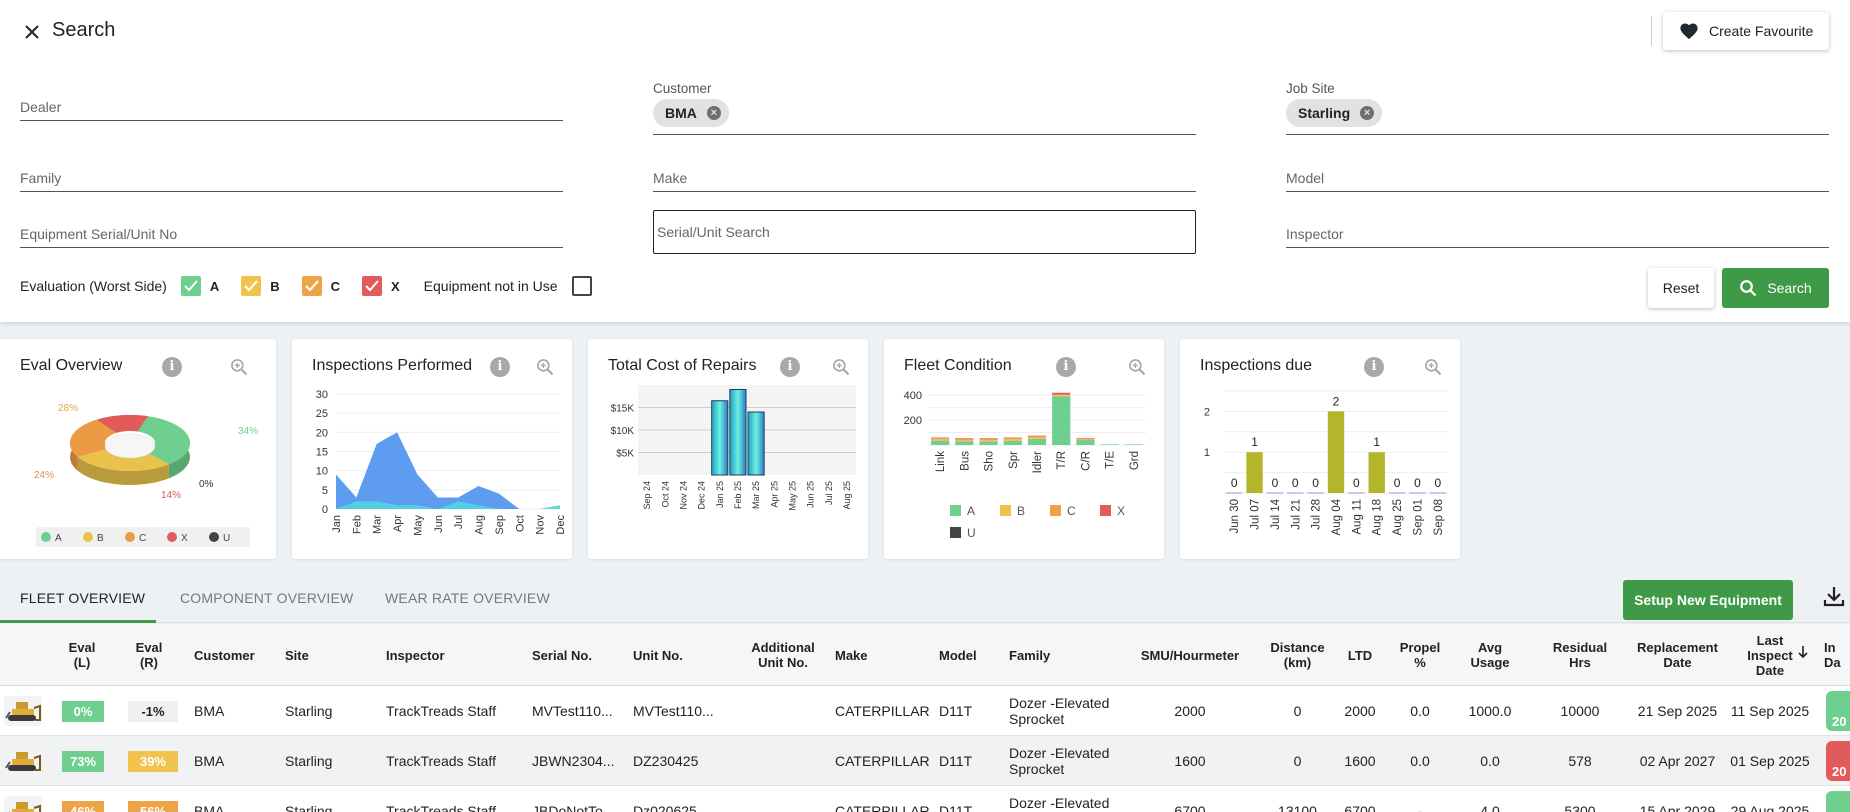 This screenshot has height=812, width=1850. What do you see at coordinates (562, 655) in the screenshot?
I see `column-header-serial-no: Serial No.` at bounding box center [562, 655].